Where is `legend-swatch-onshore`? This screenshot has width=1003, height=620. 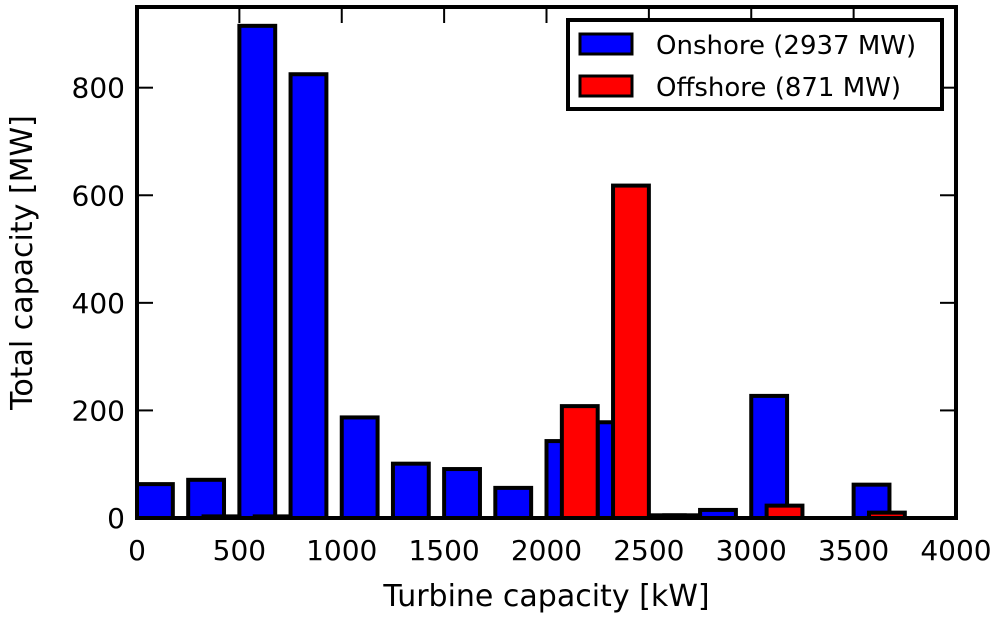
legend-swatch-onshore is located at coordinates (606, 44).